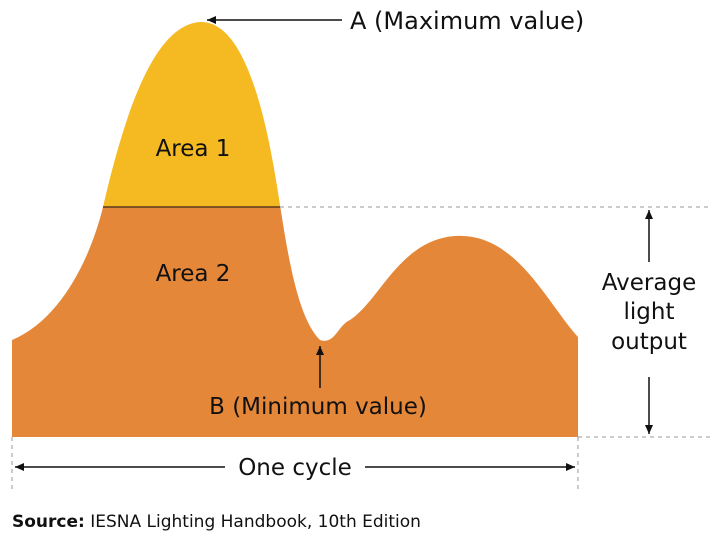  What do you see at coordinates (193, 149) in the screenshot?
I see `area-1-label: Area 1` at bounding box center [193, 149].